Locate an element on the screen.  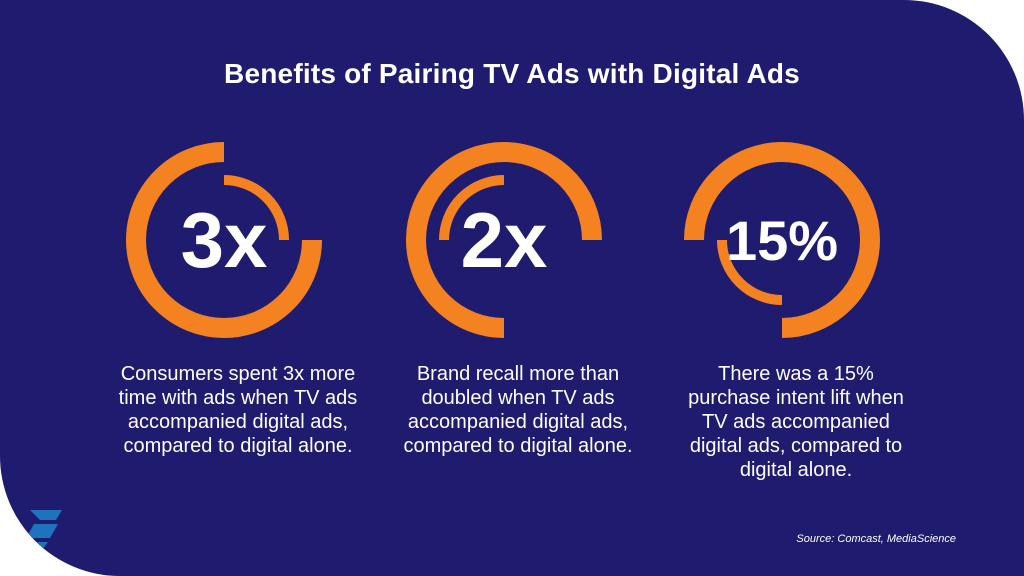
stat-value: 15% is located at coordinates (782, 240).